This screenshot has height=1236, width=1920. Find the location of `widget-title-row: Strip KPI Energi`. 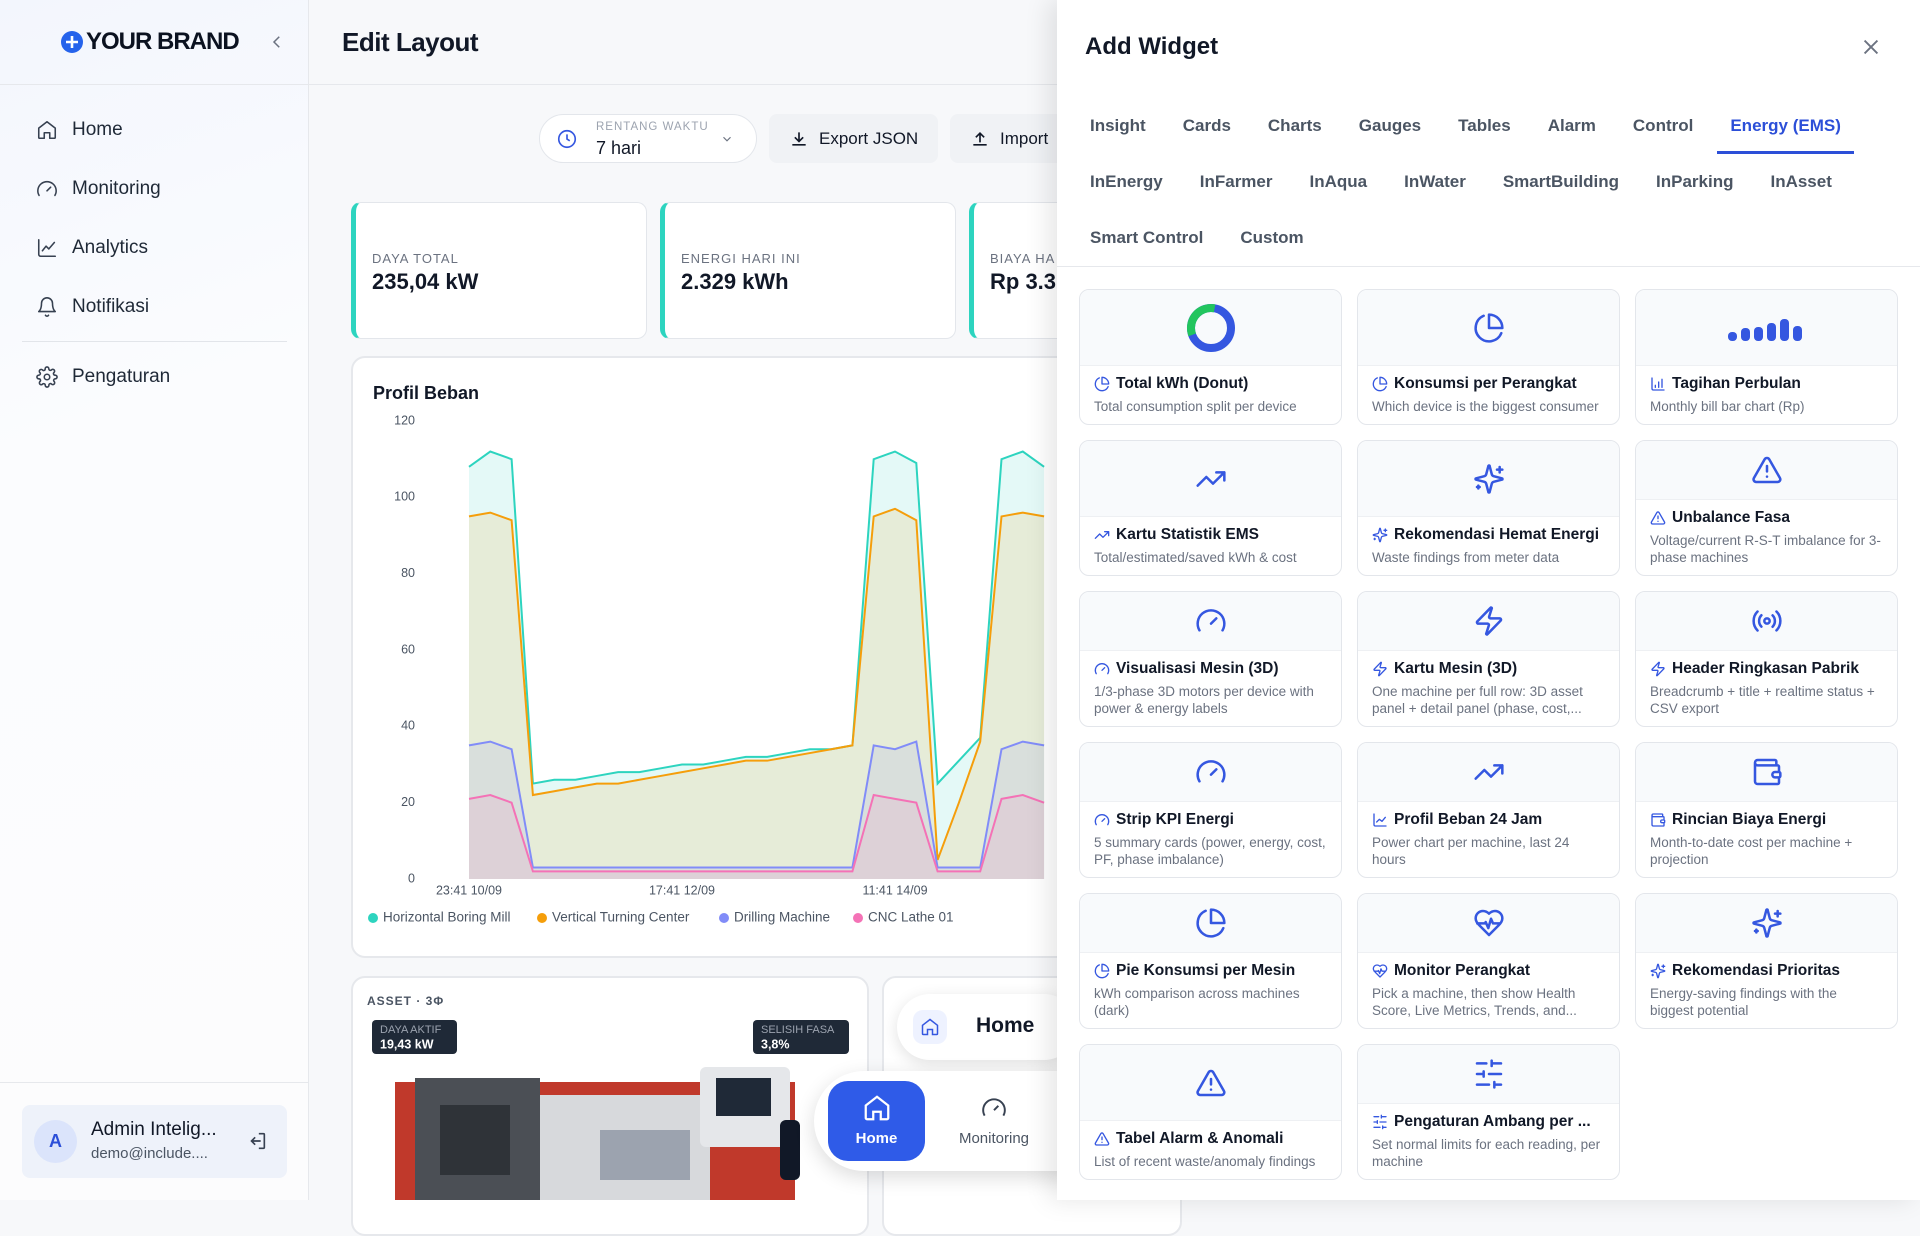

widget-title-row: Strip KPI Energi is located at coordinates (1210, 820).